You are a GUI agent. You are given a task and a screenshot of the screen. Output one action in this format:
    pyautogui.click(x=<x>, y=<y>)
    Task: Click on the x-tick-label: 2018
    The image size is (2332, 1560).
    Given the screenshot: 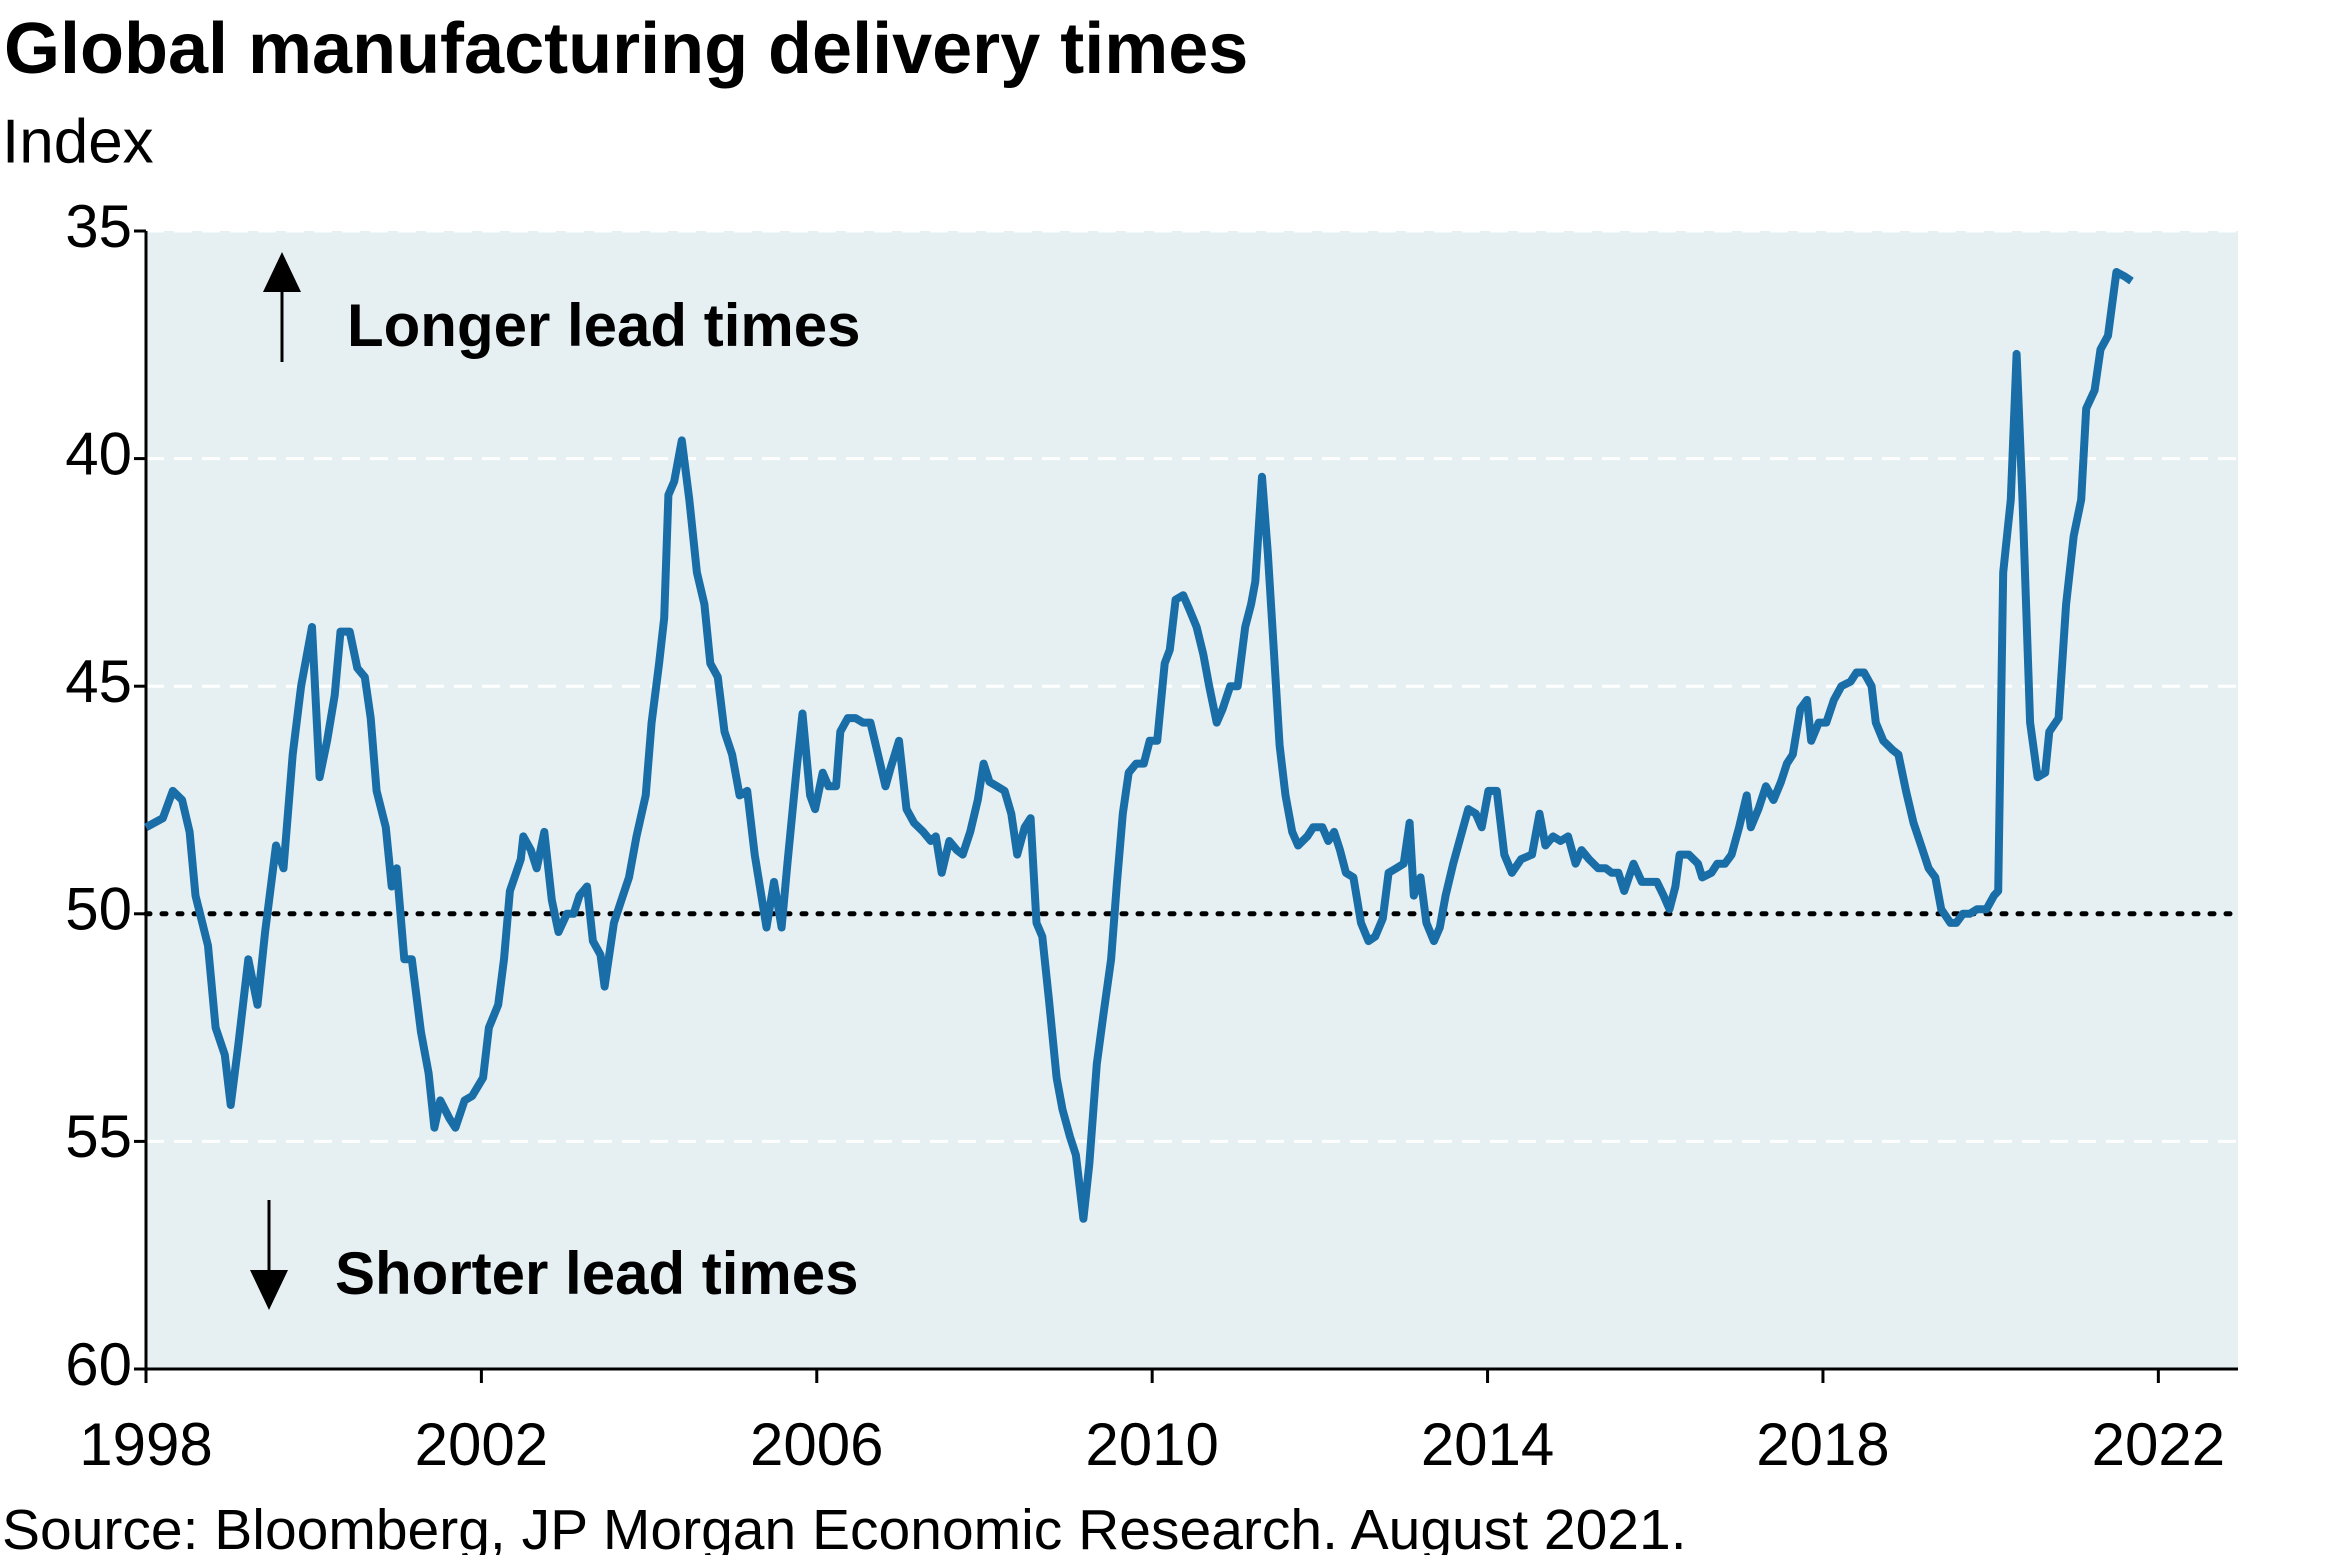 What is the action you would take?
    pyautogui.click(x=1822, y=1444)
    